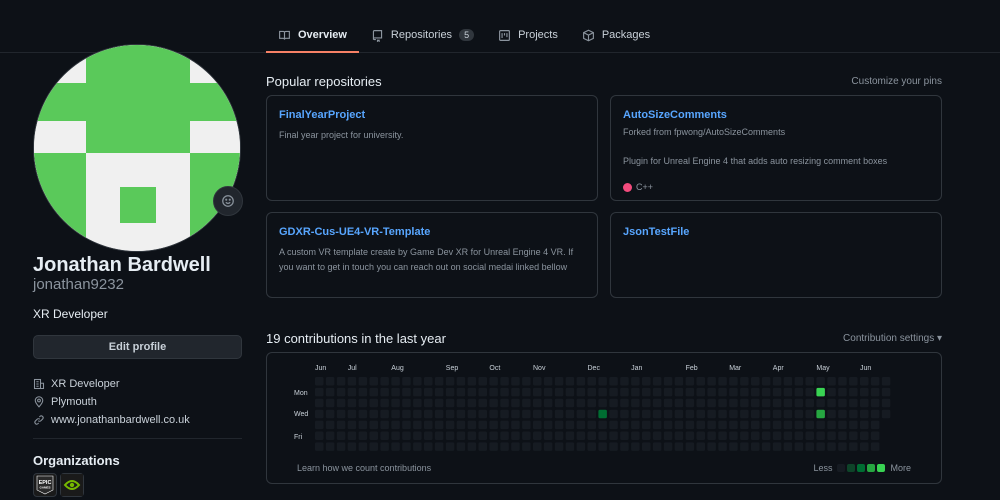 This screenshot has height=500, width=1000. Describe the element at coordinates (896, 81) in the screenshot. I see `customize-pins-link: Customize your pins` at that location.